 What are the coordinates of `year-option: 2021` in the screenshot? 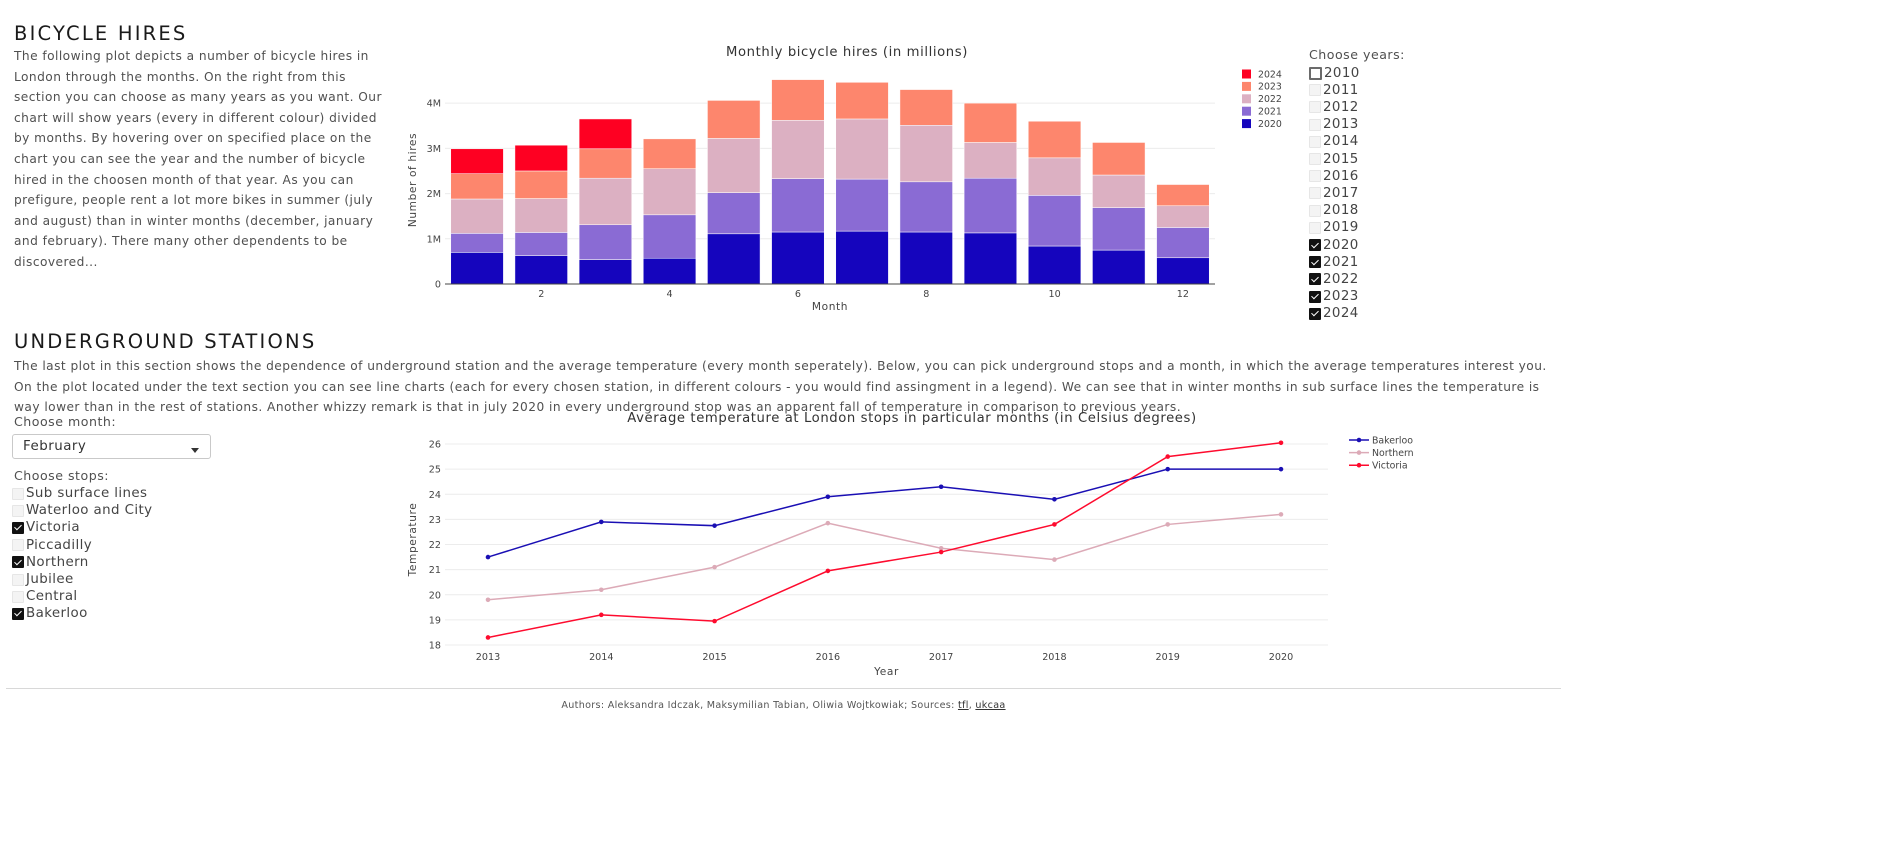 It's located at (1334, 262).